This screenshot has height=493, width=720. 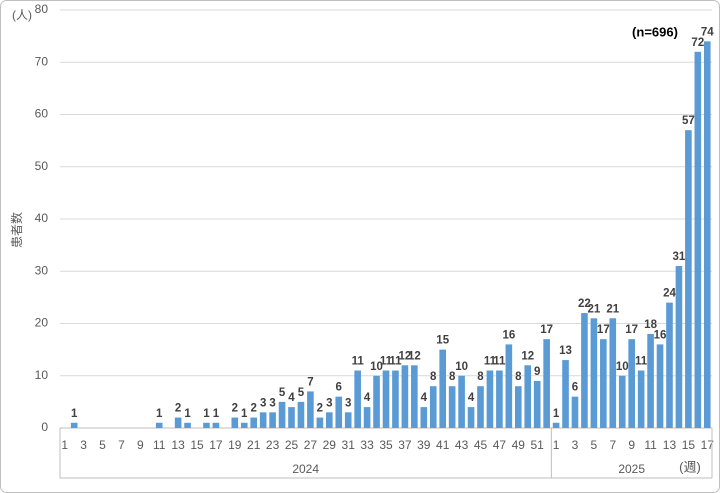 What do you see at coordinates (292, 445) in the screenshot?
I see `x-tick-label: 25` at bounding box center [292, 445].